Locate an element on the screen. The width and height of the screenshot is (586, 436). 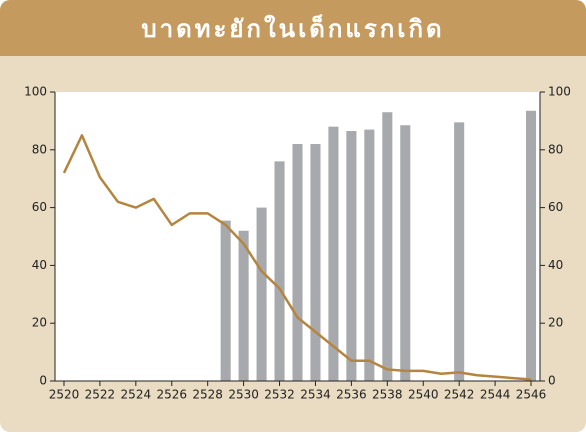
x-tick-label: 2536 is located at coordinates (351, 395).